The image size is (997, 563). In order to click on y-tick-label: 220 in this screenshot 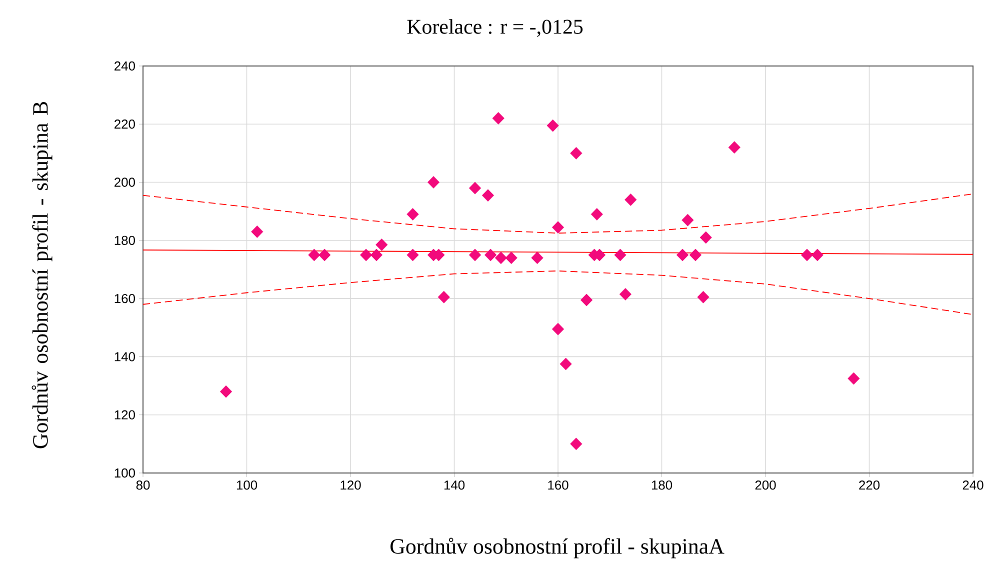, I will do `click(124, 124)`.